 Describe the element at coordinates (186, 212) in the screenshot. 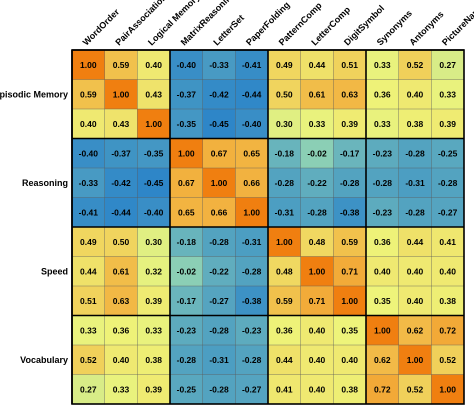

I see `cell-value-label: 0.65` at that location.